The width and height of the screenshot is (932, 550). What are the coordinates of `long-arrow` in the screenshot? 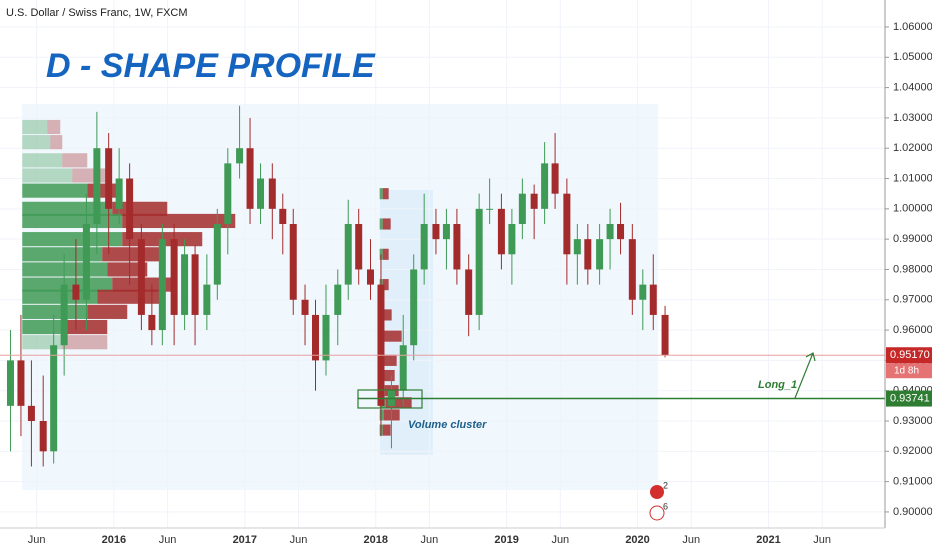 It's located at (804, 375).